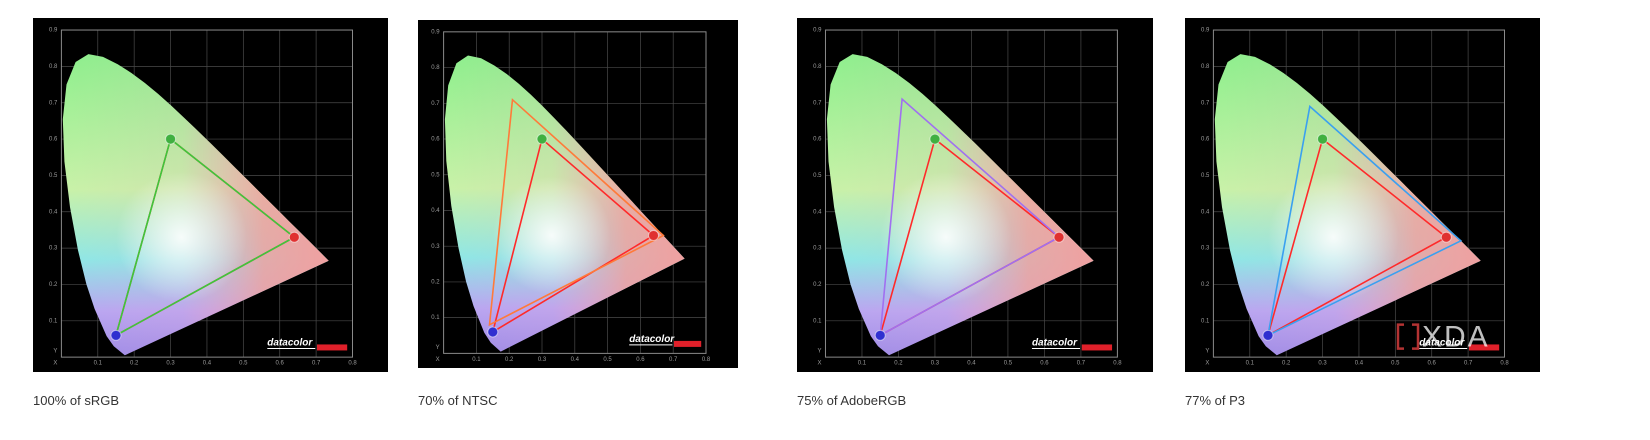 The image size is (1650, 440). What do you see at coordinates (1408, 336) in the screenshot?
I see `watermark-bracket` at bounding box center [1408, 336].